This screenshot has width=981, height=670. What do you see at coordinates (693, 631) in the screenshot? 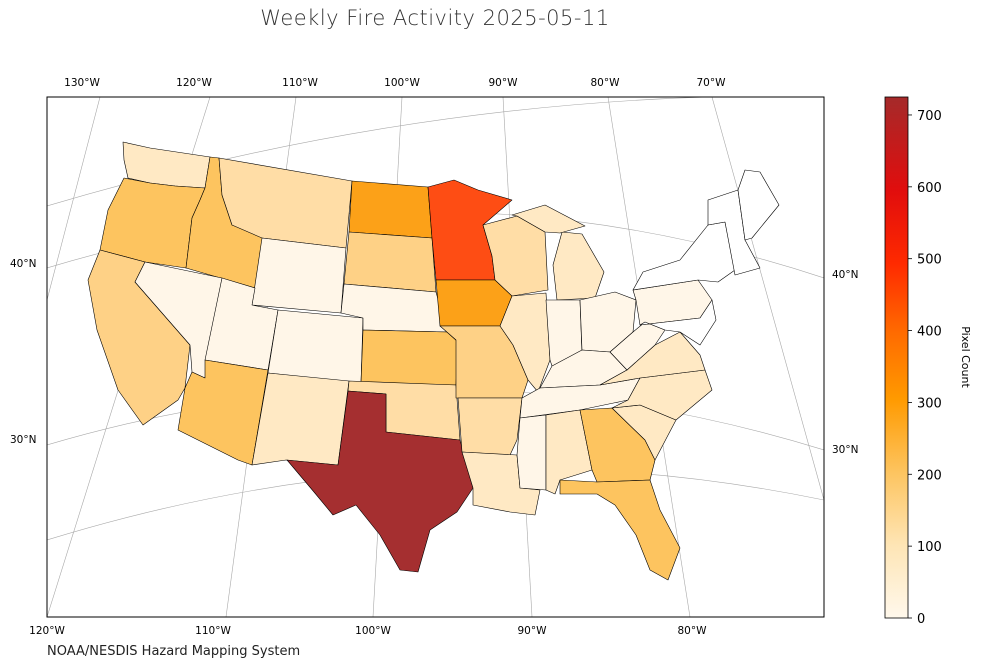
I see `bottom-lon-label: 80°W` at bounding box center [693, 631].